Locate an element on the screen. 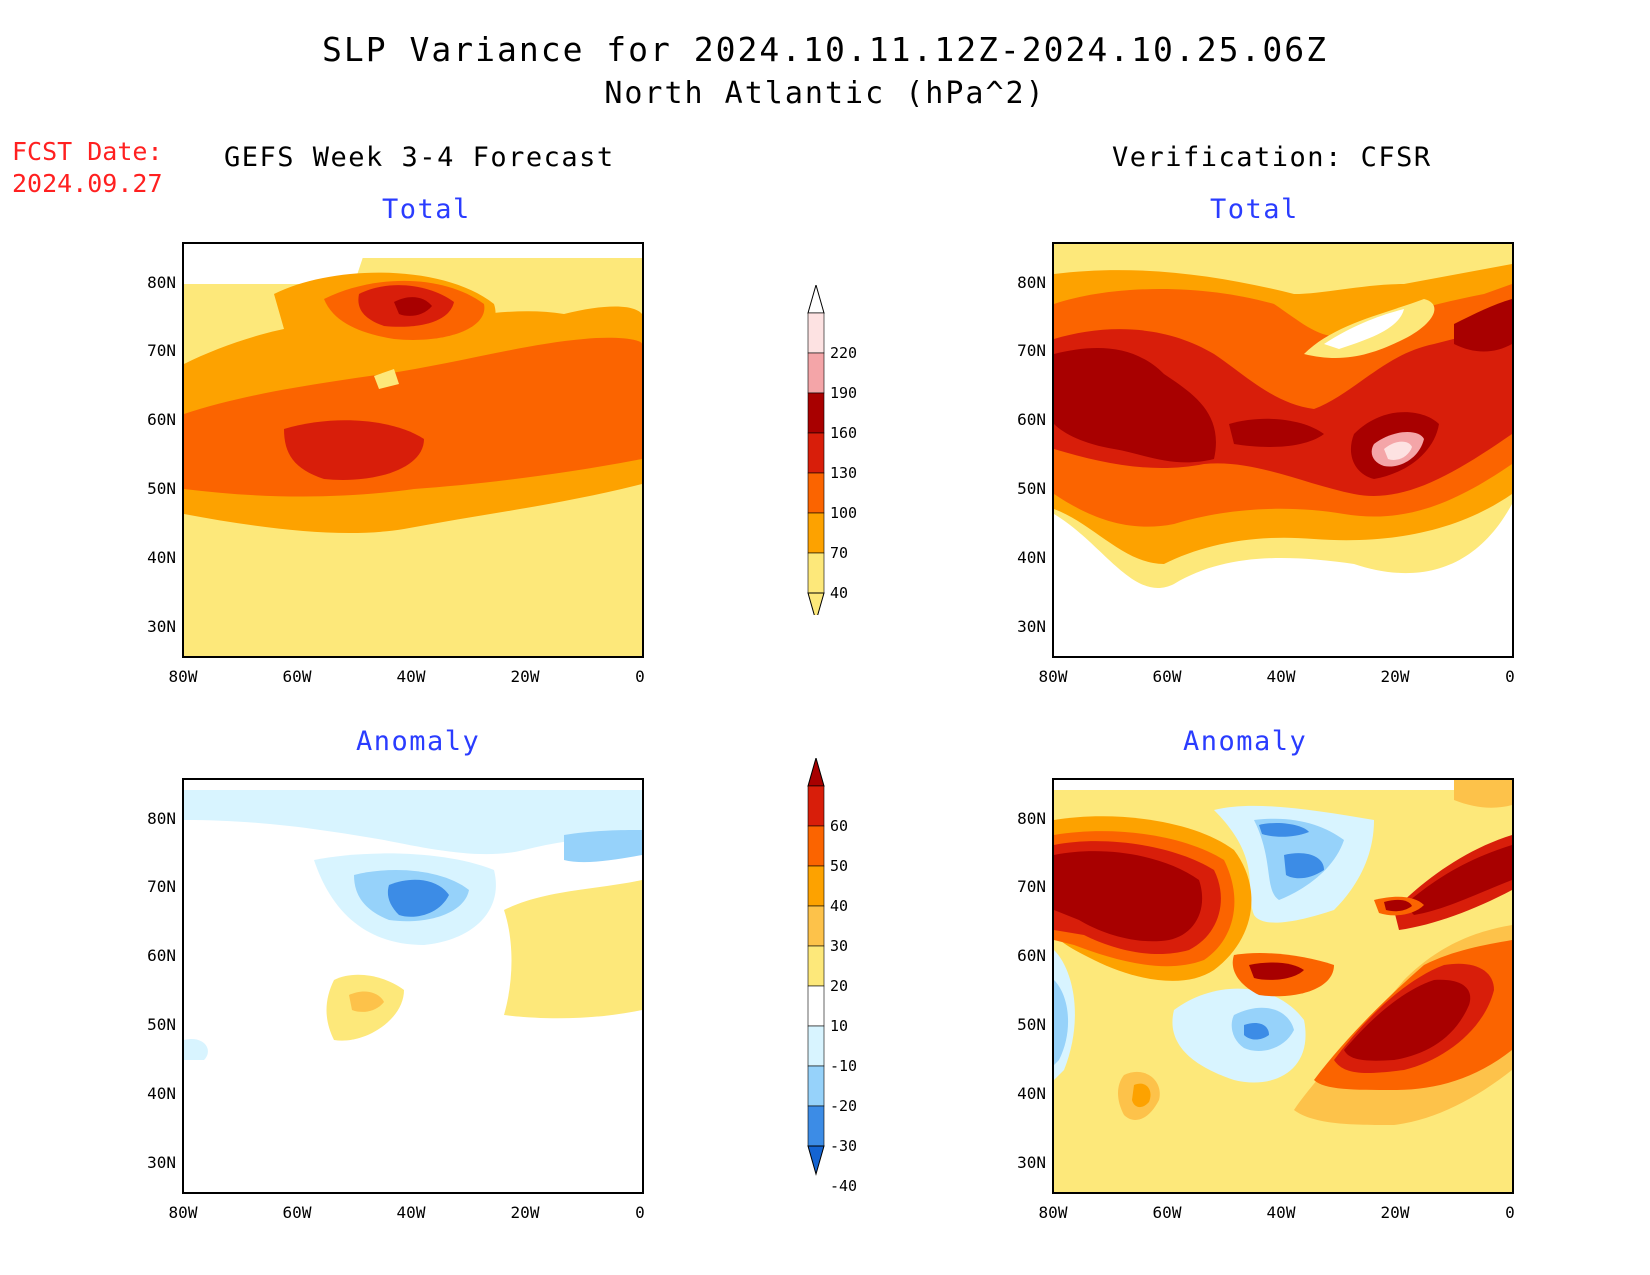 The image size is (1650, 1275). verification-anomaly-map is located at coordinates (1283, 986).